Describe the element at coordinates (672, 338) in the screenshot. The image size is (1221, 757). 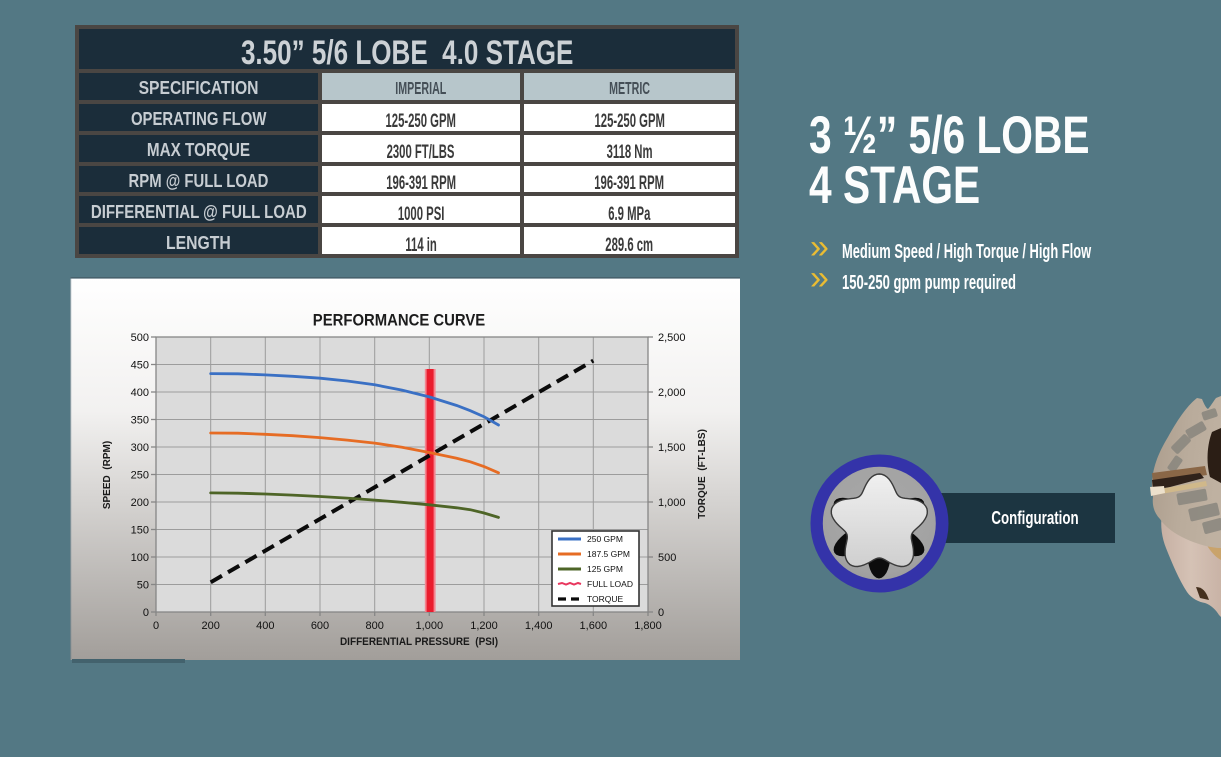
I see `svg-text: 2,500` at that location.